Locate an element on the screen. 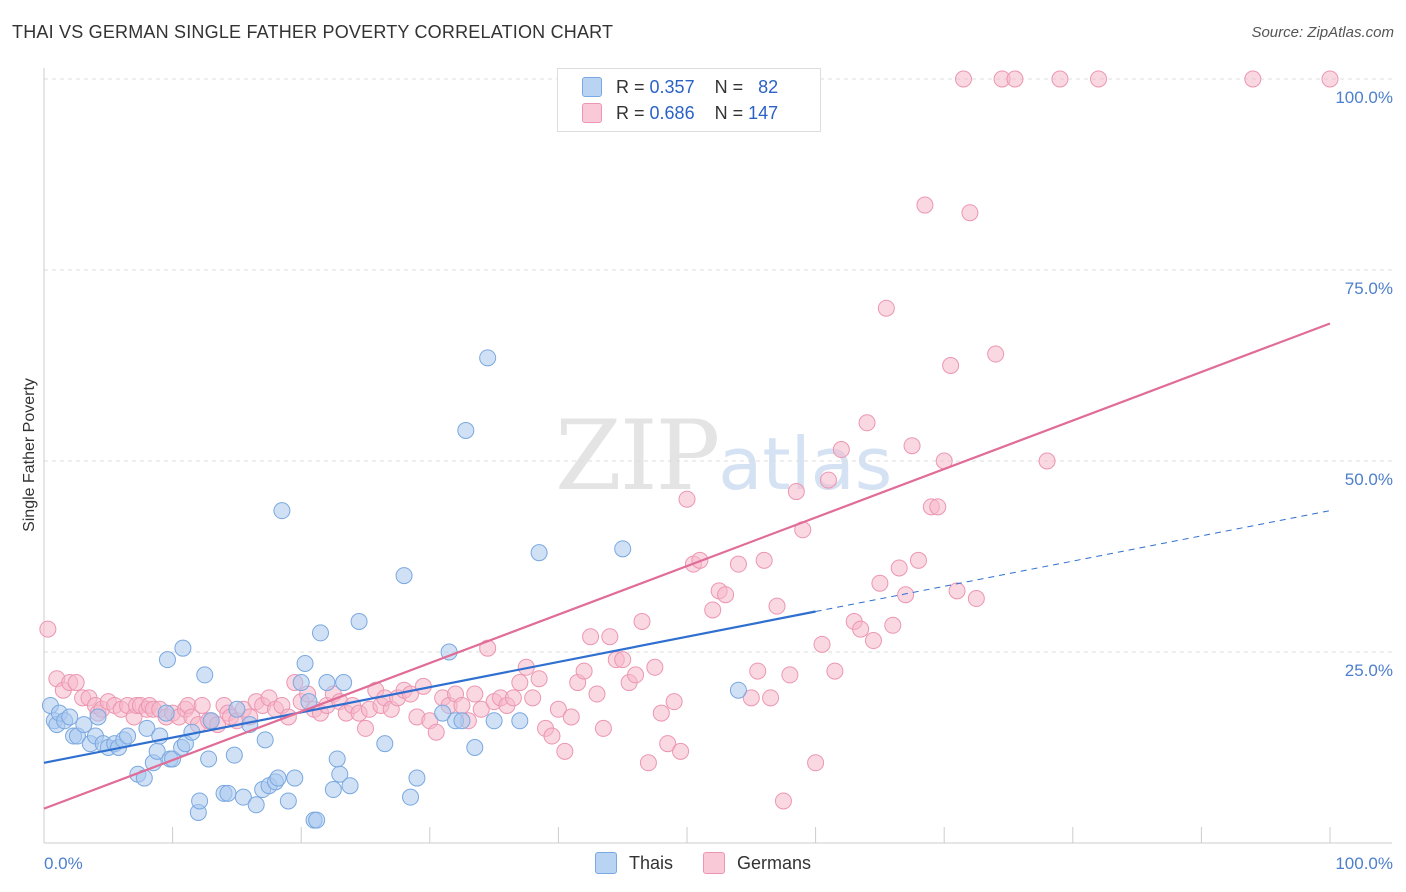 The image size is (1406, 892). legend-n-value: 147 is located at coordinates (763, 112).